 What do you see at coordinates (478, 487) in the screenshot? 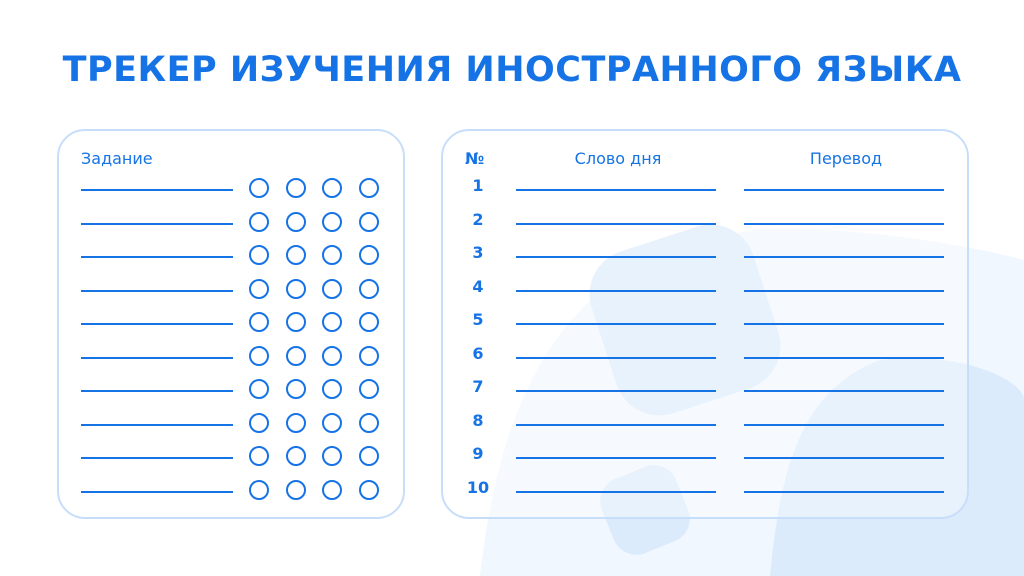
I see `row-number: 10` at bounding box center [478, 487].